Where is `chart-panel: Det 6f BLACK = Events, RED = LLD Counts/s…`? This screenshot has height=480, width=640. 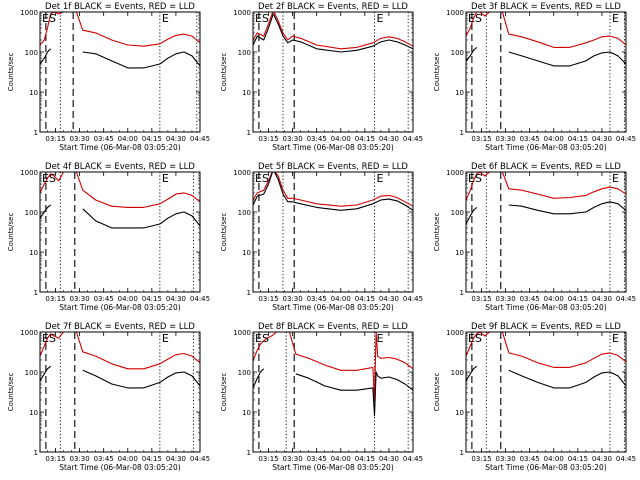
chart-panel: Det 6f BLACK = Events, RED = LLD Counts/s… is located at coordinates (534, 237).